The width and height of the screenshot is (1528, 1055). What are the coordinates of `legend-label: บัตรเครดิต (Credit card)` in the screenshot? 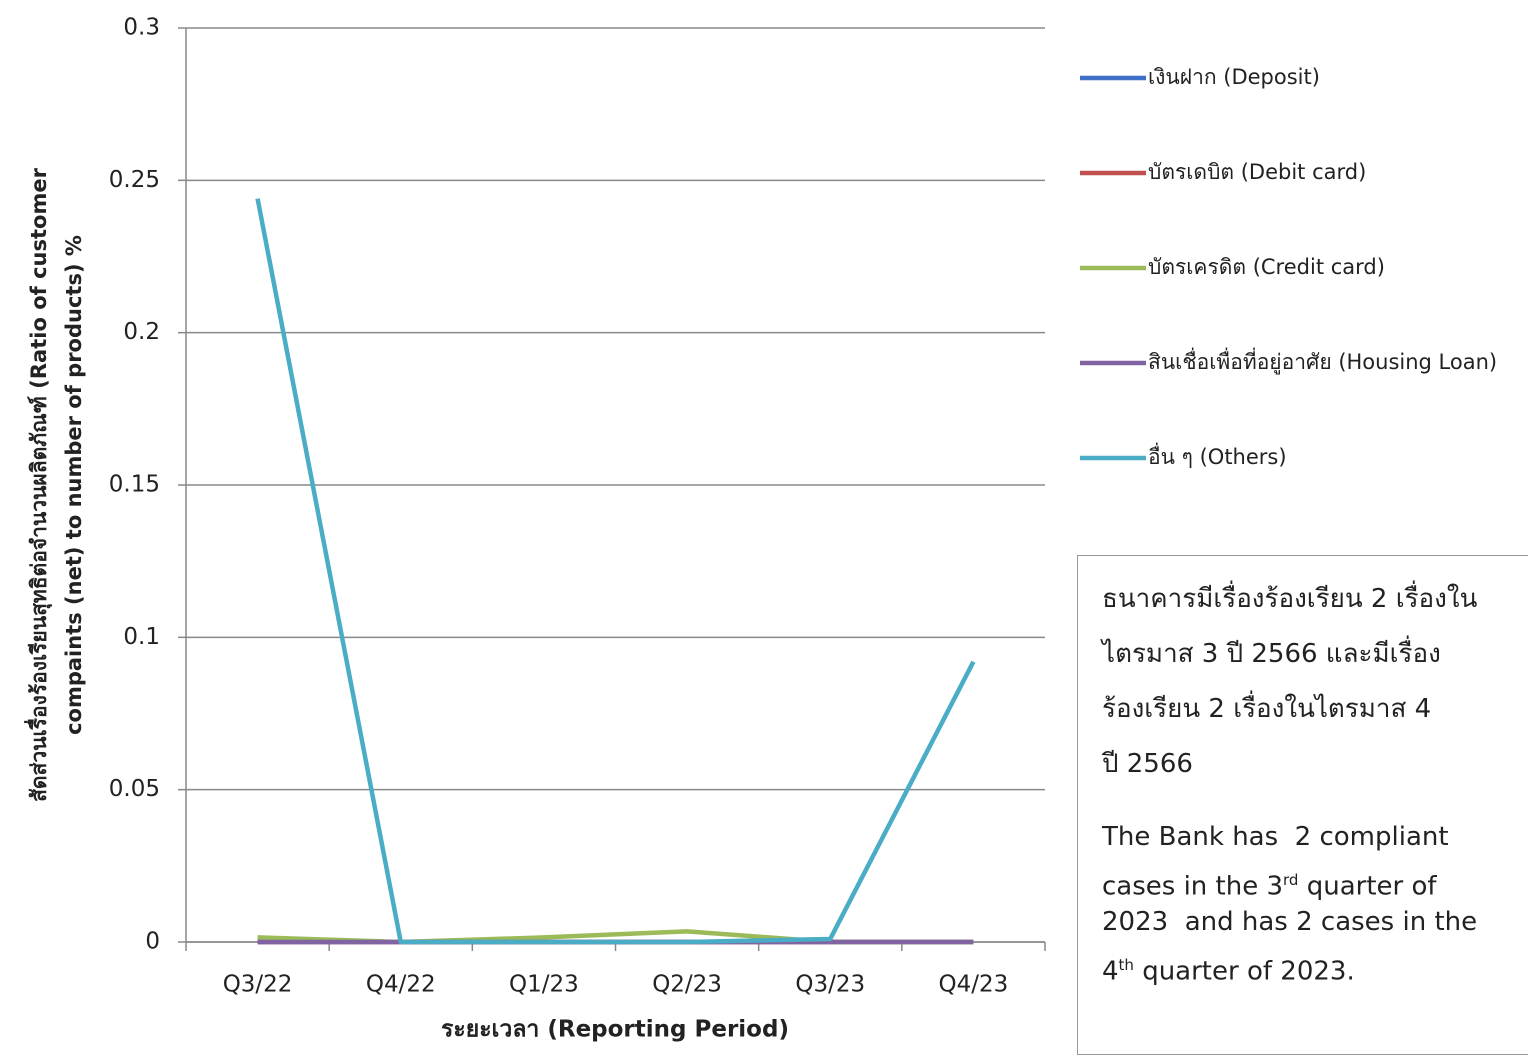 It's located at (1266, 267).